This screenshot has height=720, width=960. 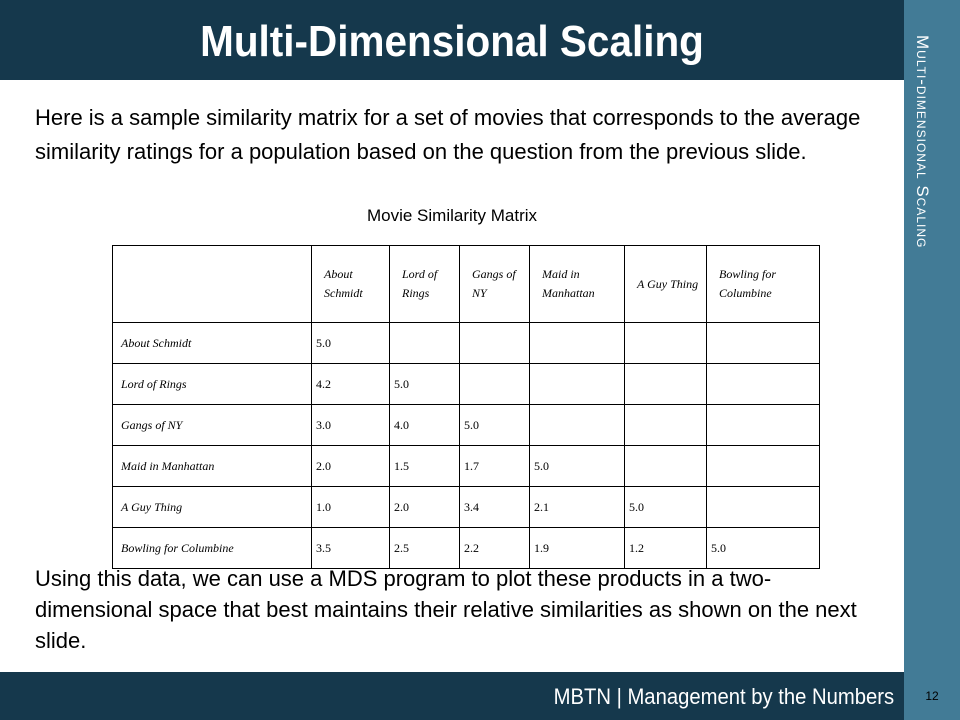 What do you see at coordinates (212, 343) in the screenshot?
I see `row-label: About Schmidt` at bounding box center [212, 343].